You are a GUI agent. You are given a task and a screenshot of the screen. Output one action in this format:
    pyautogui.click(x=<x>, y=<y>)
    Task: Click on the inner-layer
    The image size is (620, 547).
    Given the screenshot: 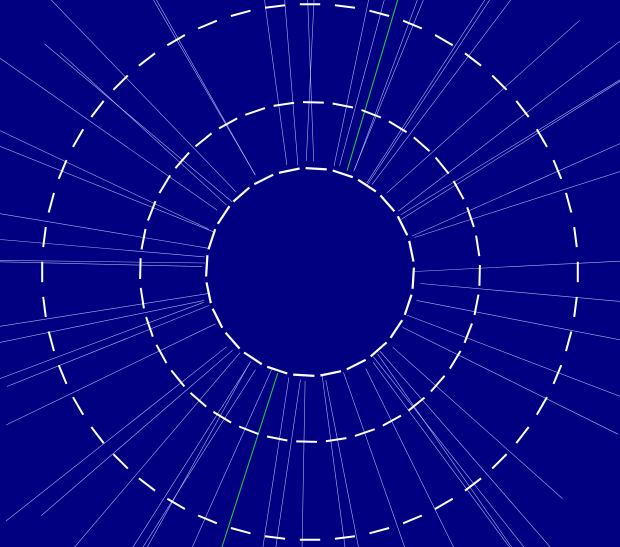 What is the action you would take?
    pyautogui.click(x=310, y=272)
    